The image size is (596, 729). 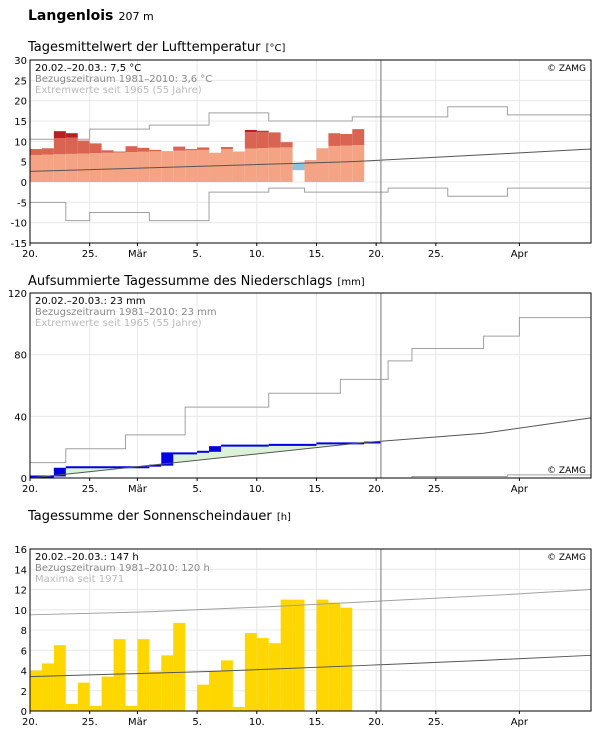 What do you see at coordinates (24, 672) in the screenshot?
I see `y-tick-label: 4` at bounding box center [24, 672].